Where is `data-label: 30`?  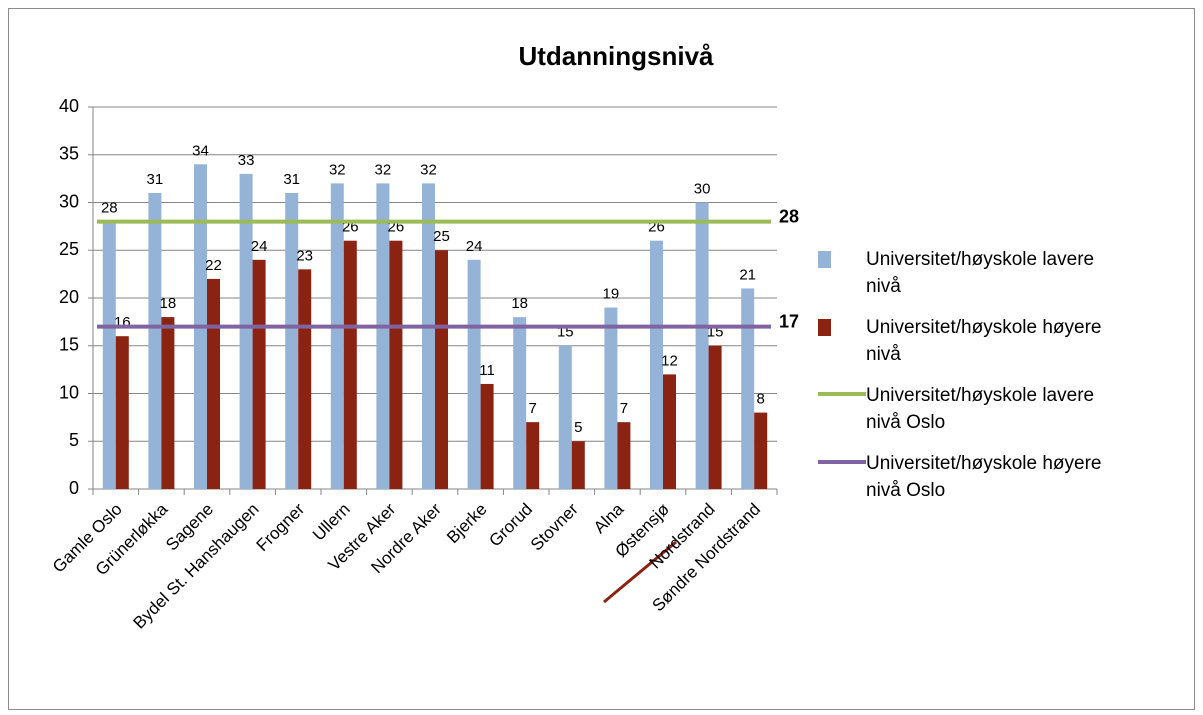 data-label: 30 is located at coordinates (702, 188).